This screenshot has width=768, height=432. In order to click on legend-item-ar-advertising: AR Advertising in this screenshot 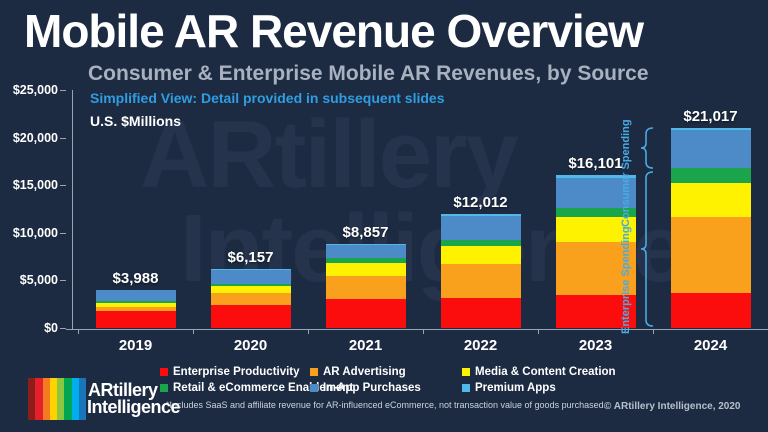, I will do `click(386, 372)`.